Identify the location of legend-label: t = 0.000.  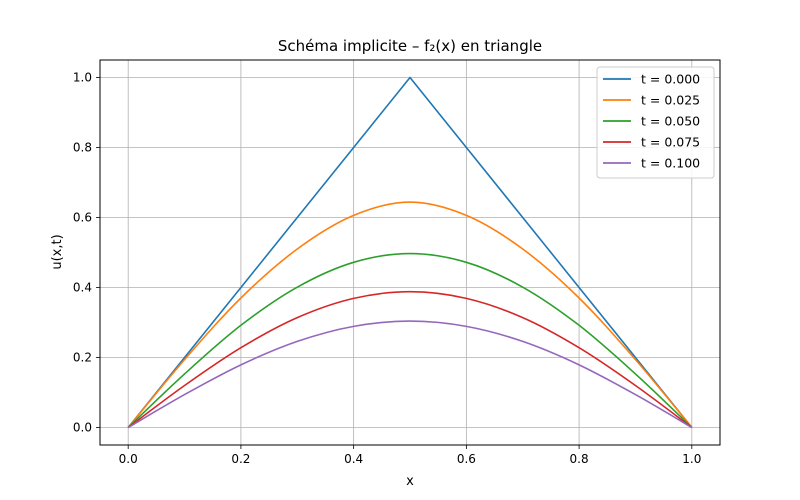
(670, 79).